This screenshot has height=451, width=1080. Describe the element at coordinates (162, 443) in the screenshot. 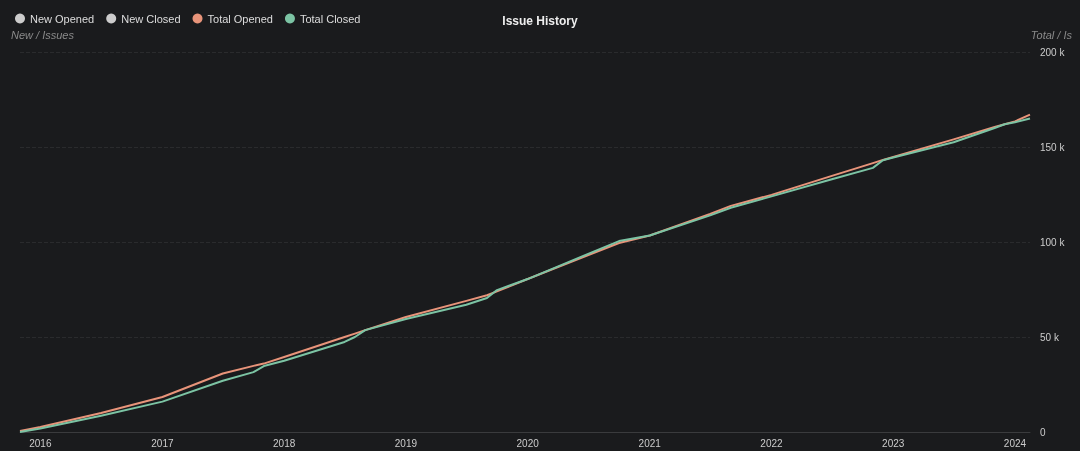

I see `x-tick-label: 2017` at that location.